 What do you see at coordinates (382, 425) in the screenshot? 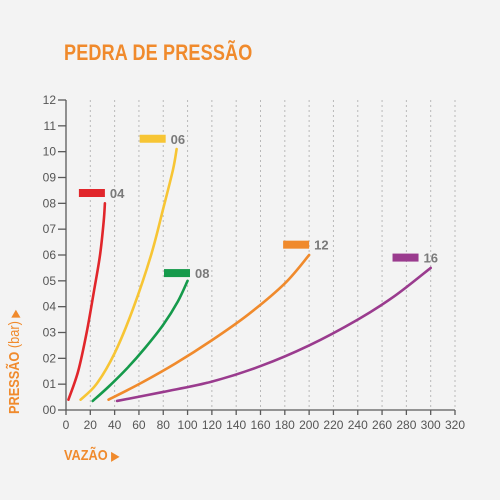
I see `x-tick-label: 260` at bounding box center [382, 425].